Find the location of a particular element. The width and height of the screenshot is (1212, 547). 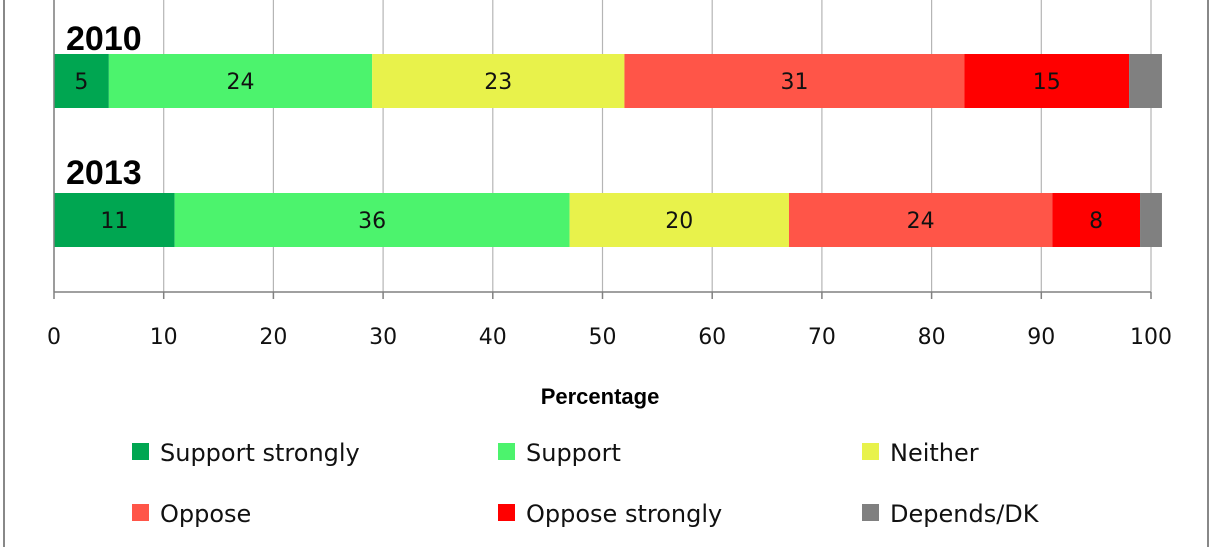

x-axis-title: Percentage is located at coordinates (600, 396).